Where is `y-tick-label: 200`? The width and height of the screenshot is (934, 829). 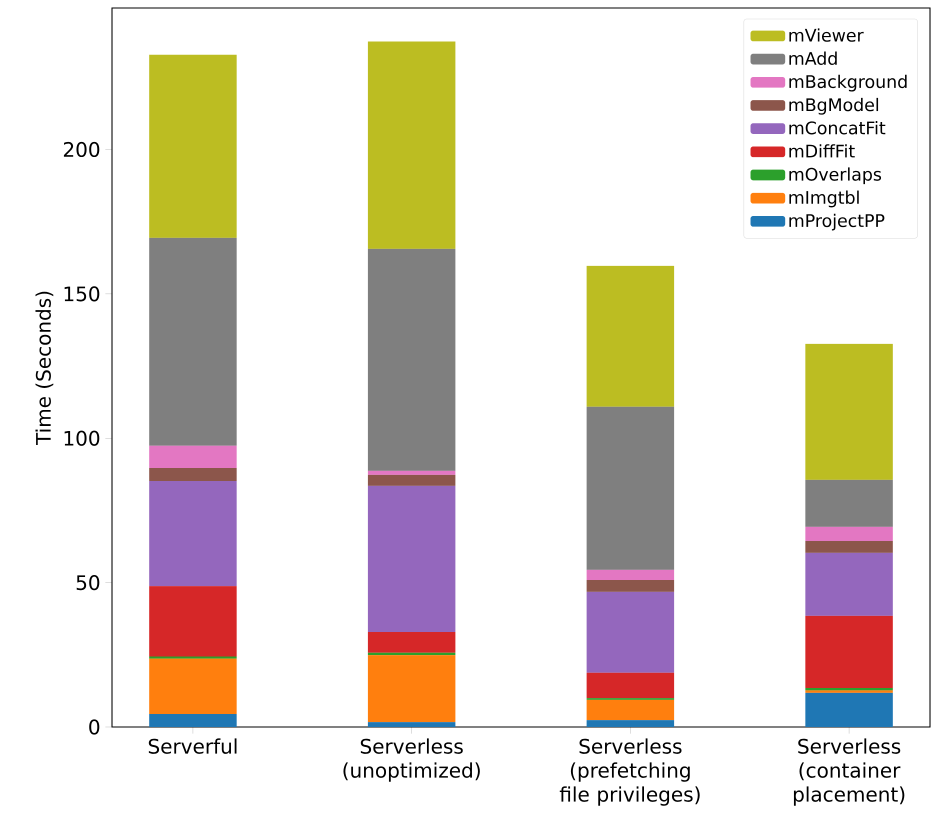
y-tick-label: 200 is located at coordinates (82, 150).